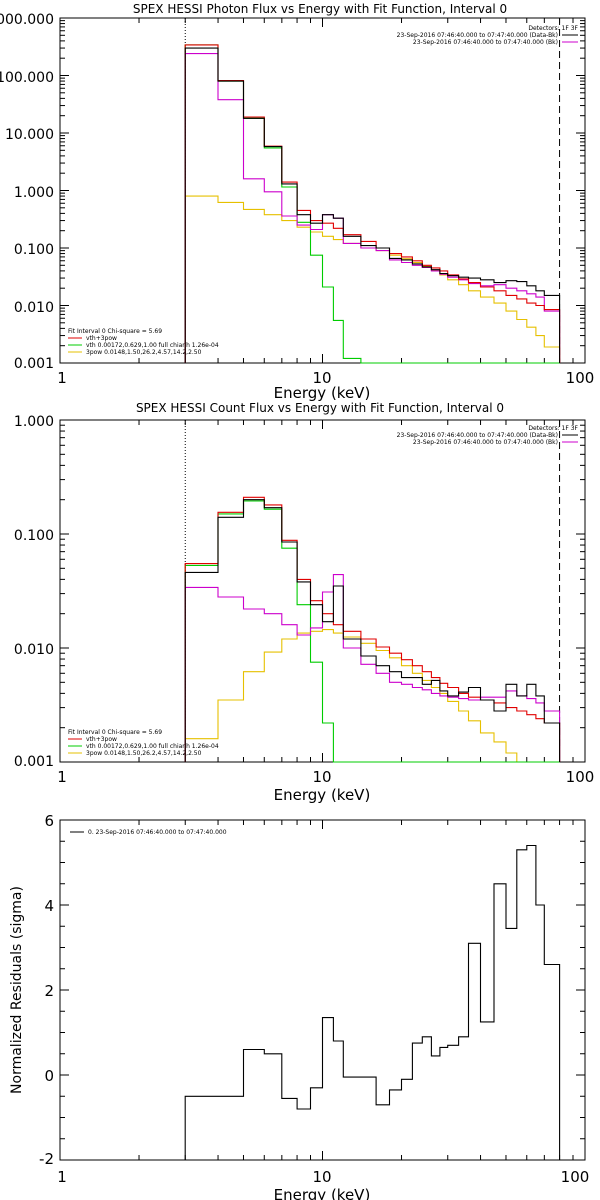 Image resolution: width=600 pixels, height=1200 pixels. I want to click on y-tick-label: 2, so click(49, 991).